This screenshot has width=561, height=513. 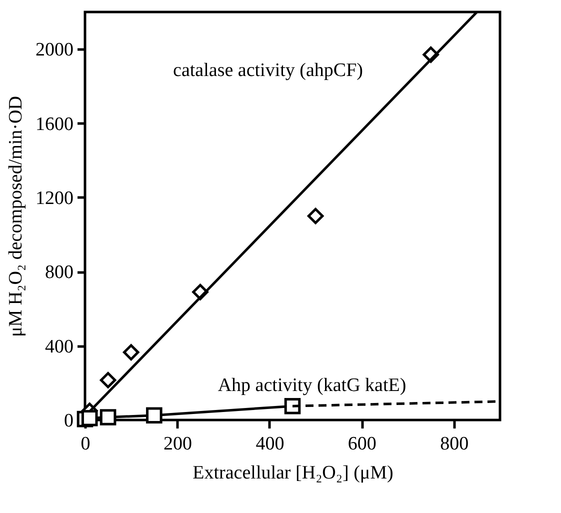 I want to click on annotation: catalase activity (ahpCF), so click(x=268, y=70).